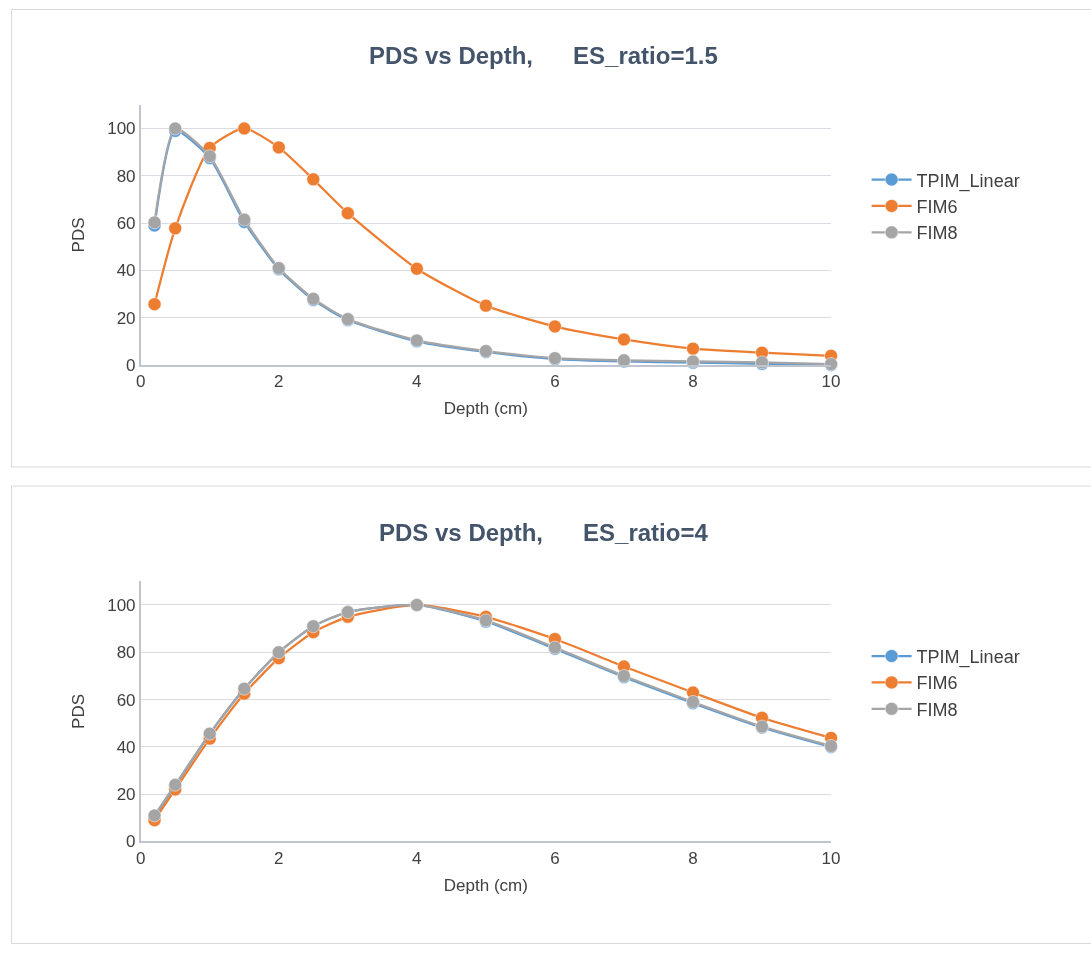  Describe the element at coordinates (543, 55) in the screenshot. I see `chart-title: PDS vs Depth, ES_ratio=1.5` at that location.